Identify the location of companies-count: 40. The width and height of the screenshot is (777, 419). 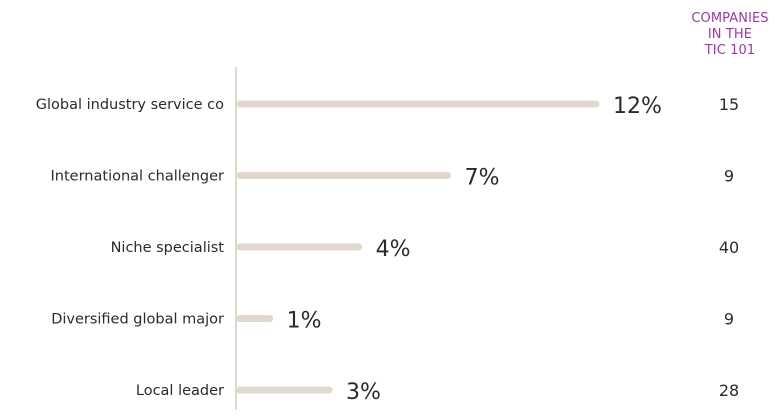
(729, 247).